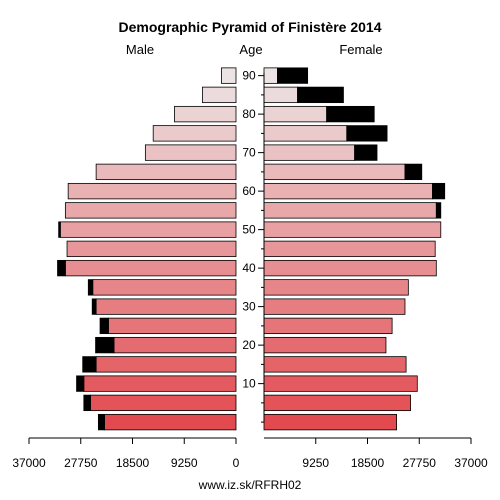  Describe the element at coordinates (249, 76) in the screenshot. I see `age-tick-label-90: 90` at that location.